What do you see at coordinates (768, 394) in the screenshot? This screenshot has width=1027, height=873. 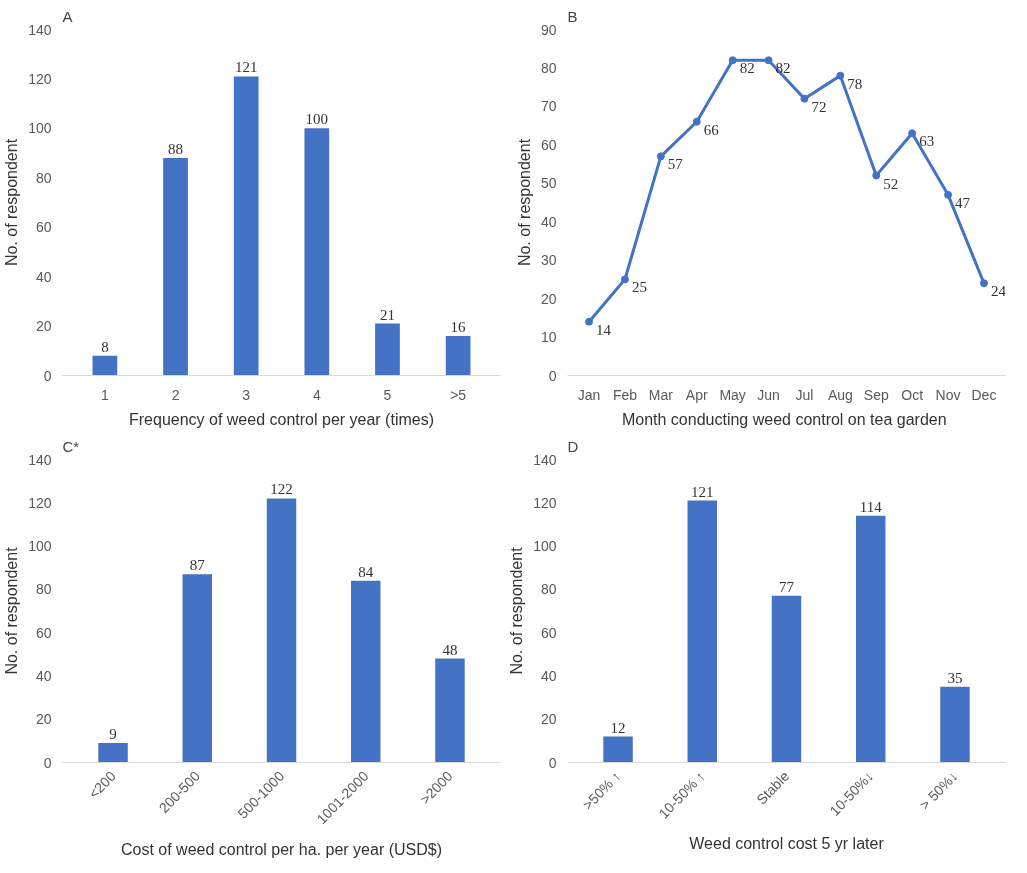 I see `x-tick-label: Jun` at bounding box center [768, 394].